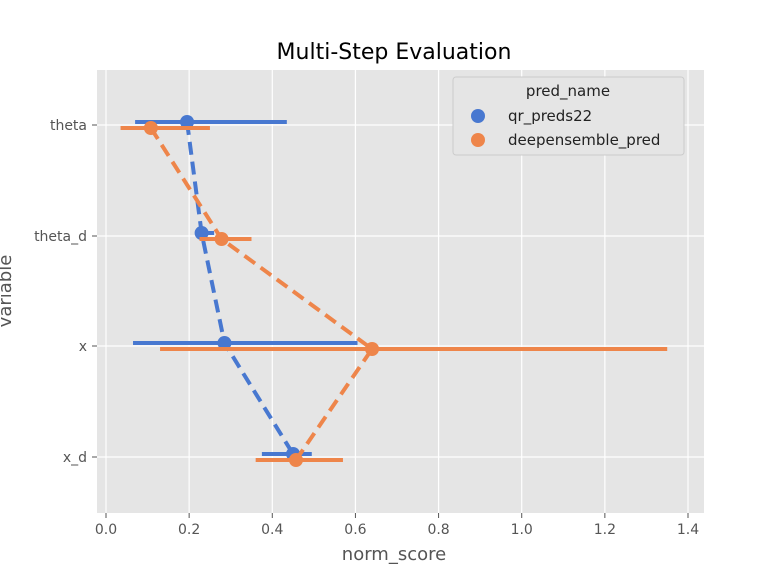  I want to click on point-deepensemble-pred-theta, so click(150, 128).